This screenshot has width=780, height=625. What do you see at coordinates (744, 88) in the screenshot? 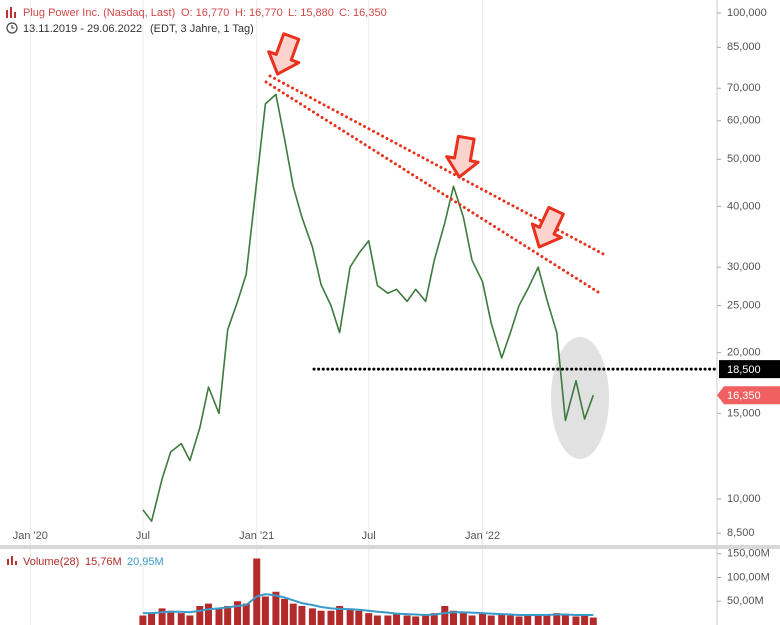
I see `y-tick-label: 70,000` at bounding box center [744, 88].